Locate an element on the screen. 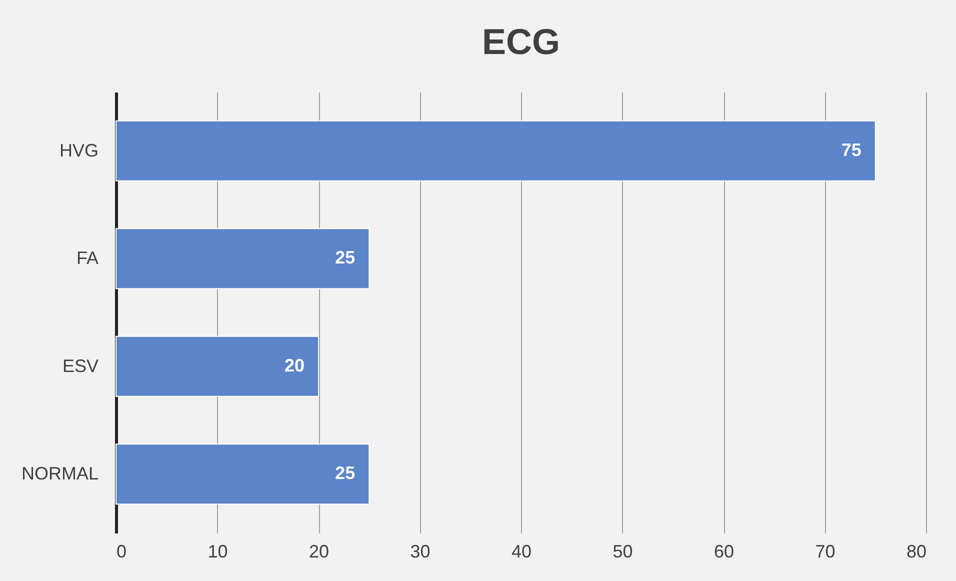 The width and height of the screenshot is (956, 581). data-label: 20 is located at coordinates (294, 365).